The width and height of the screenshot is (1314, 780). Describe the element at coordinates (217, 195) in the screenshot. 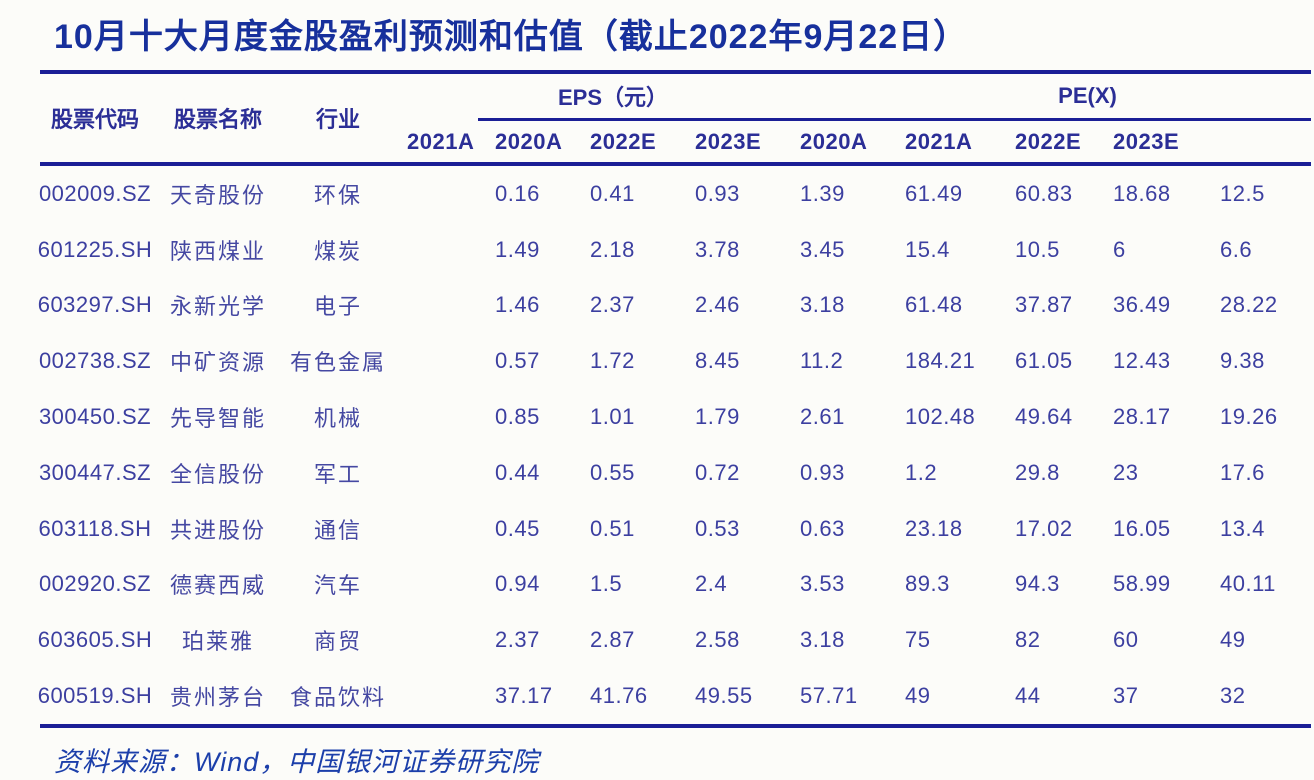

I see `stock-name-cell: 天奇股份` at that location.